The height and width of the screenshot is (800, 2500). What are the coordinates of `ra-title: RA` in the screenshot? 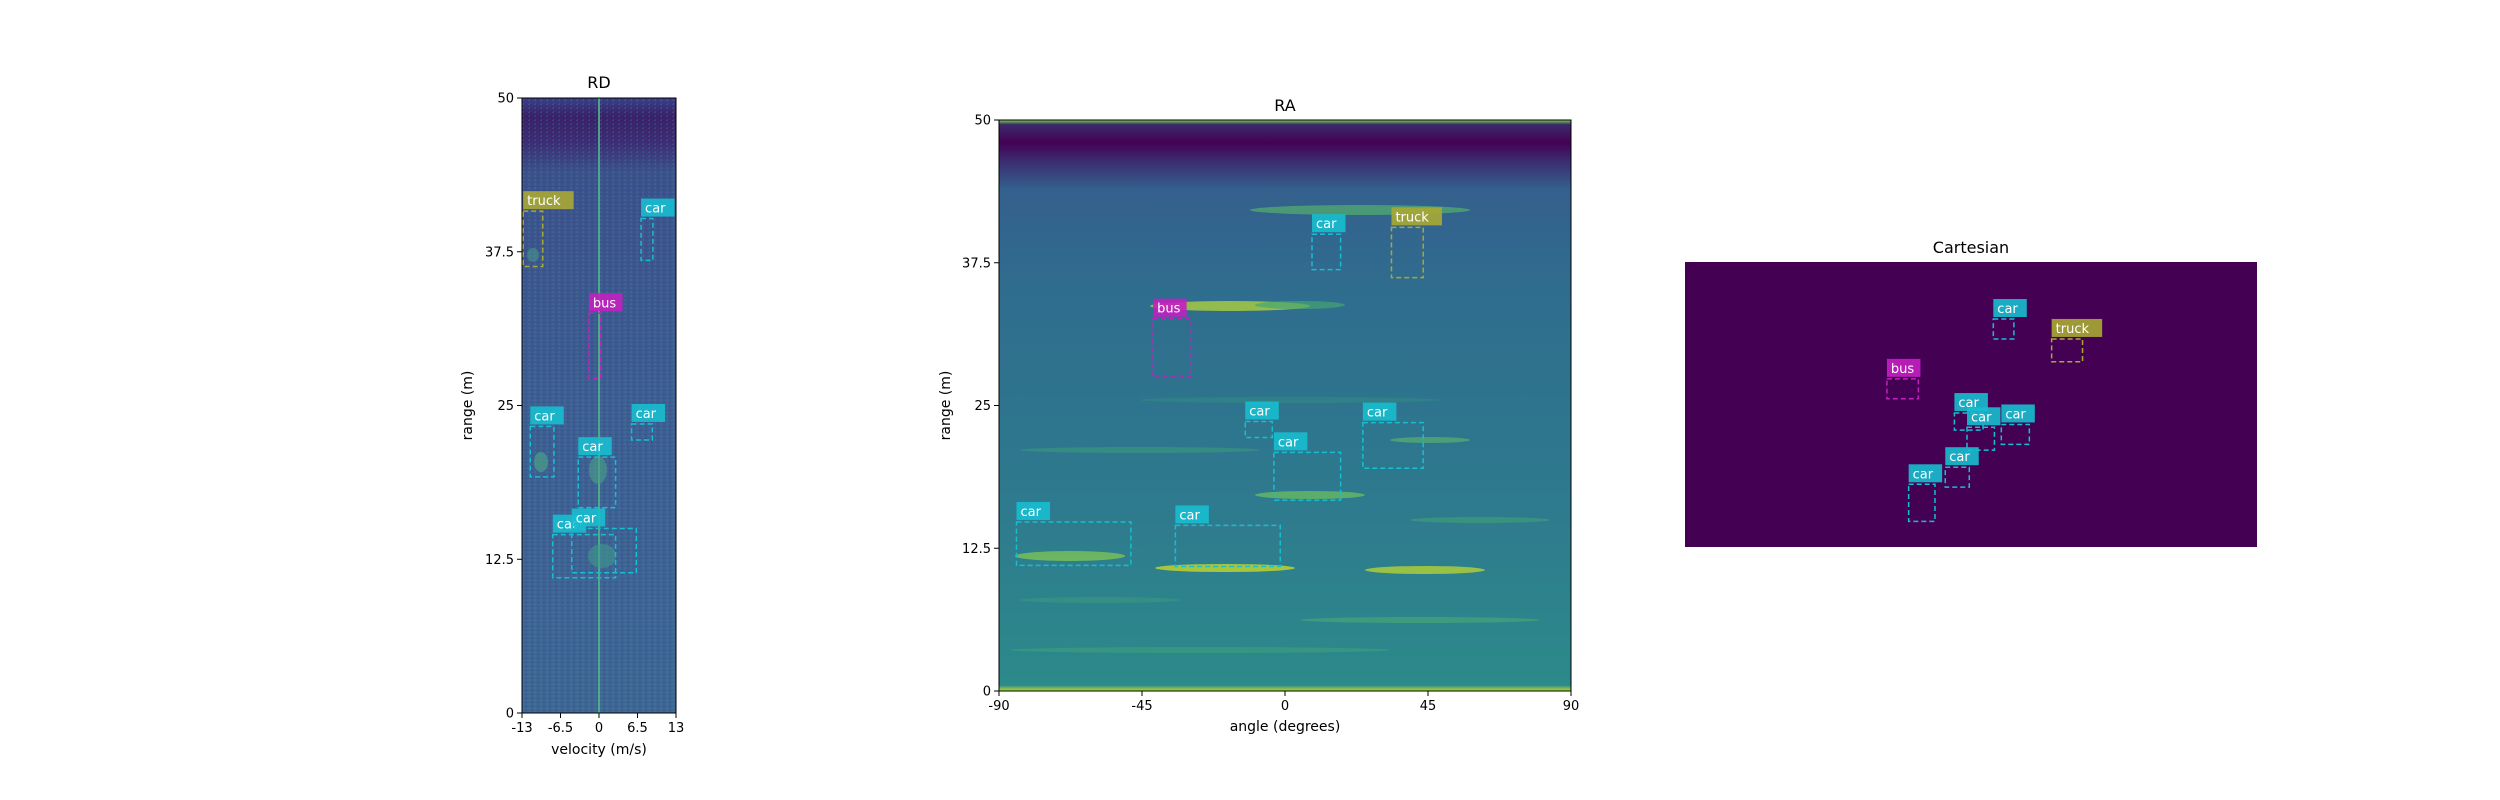 It's located at (1284, 105).